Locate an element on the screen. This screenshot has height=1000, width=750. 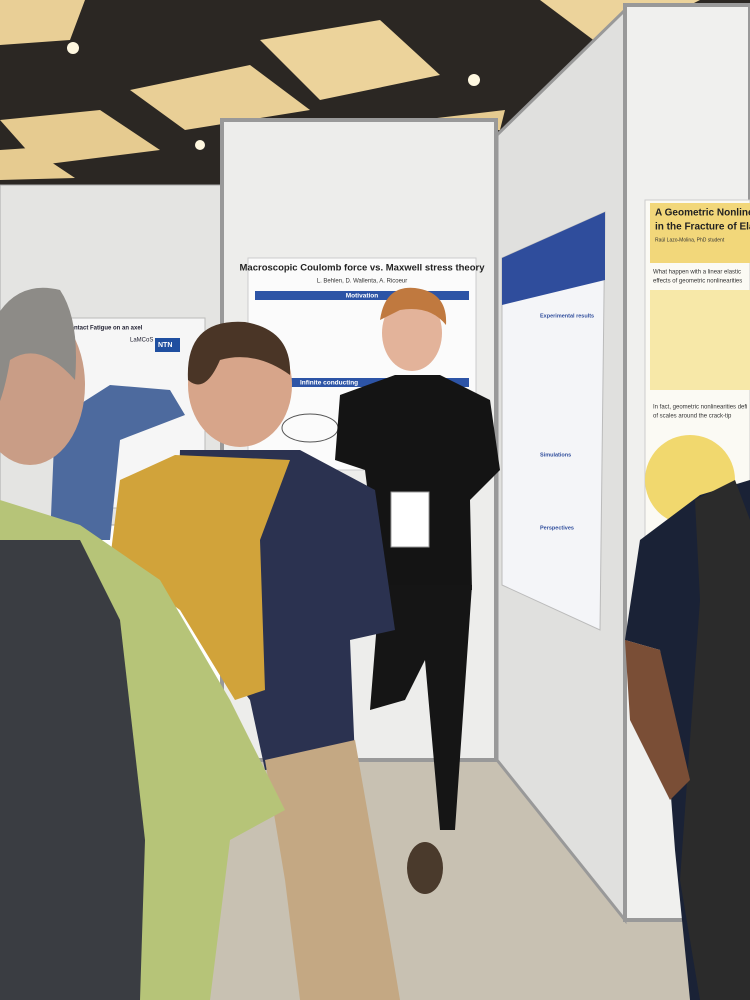
poster-author: Raúl Lazo-Molina, PhD student is located at coordinates (690, 240).